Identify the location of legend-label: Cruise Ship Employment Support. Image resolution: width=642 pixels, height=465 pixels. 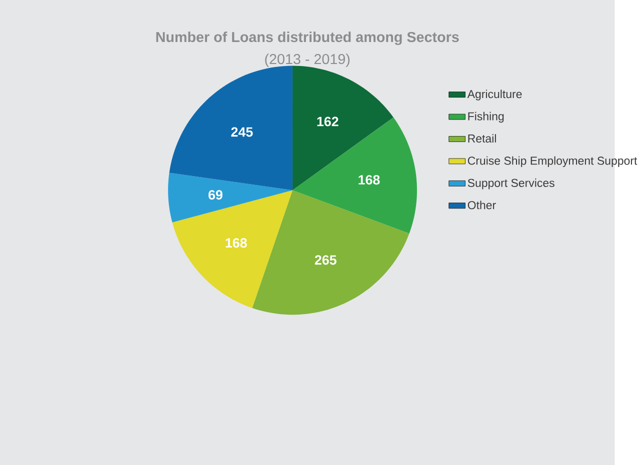
(553, 161).